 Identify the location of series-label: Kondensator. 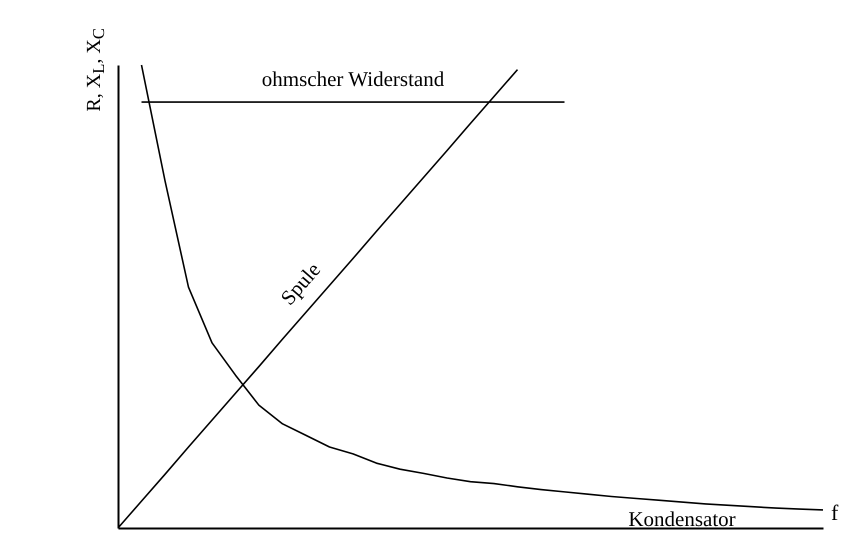
(682, 519).